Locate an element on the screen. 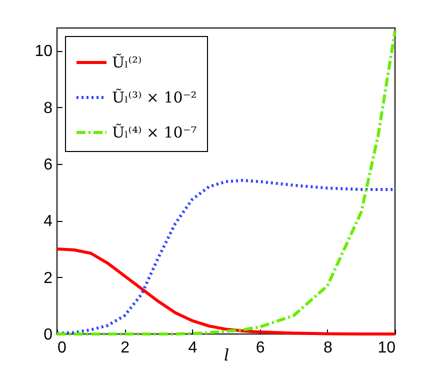 This screenshot has height=377, width=436. x-tick-label: 2 is located at coordinates (125, 348).